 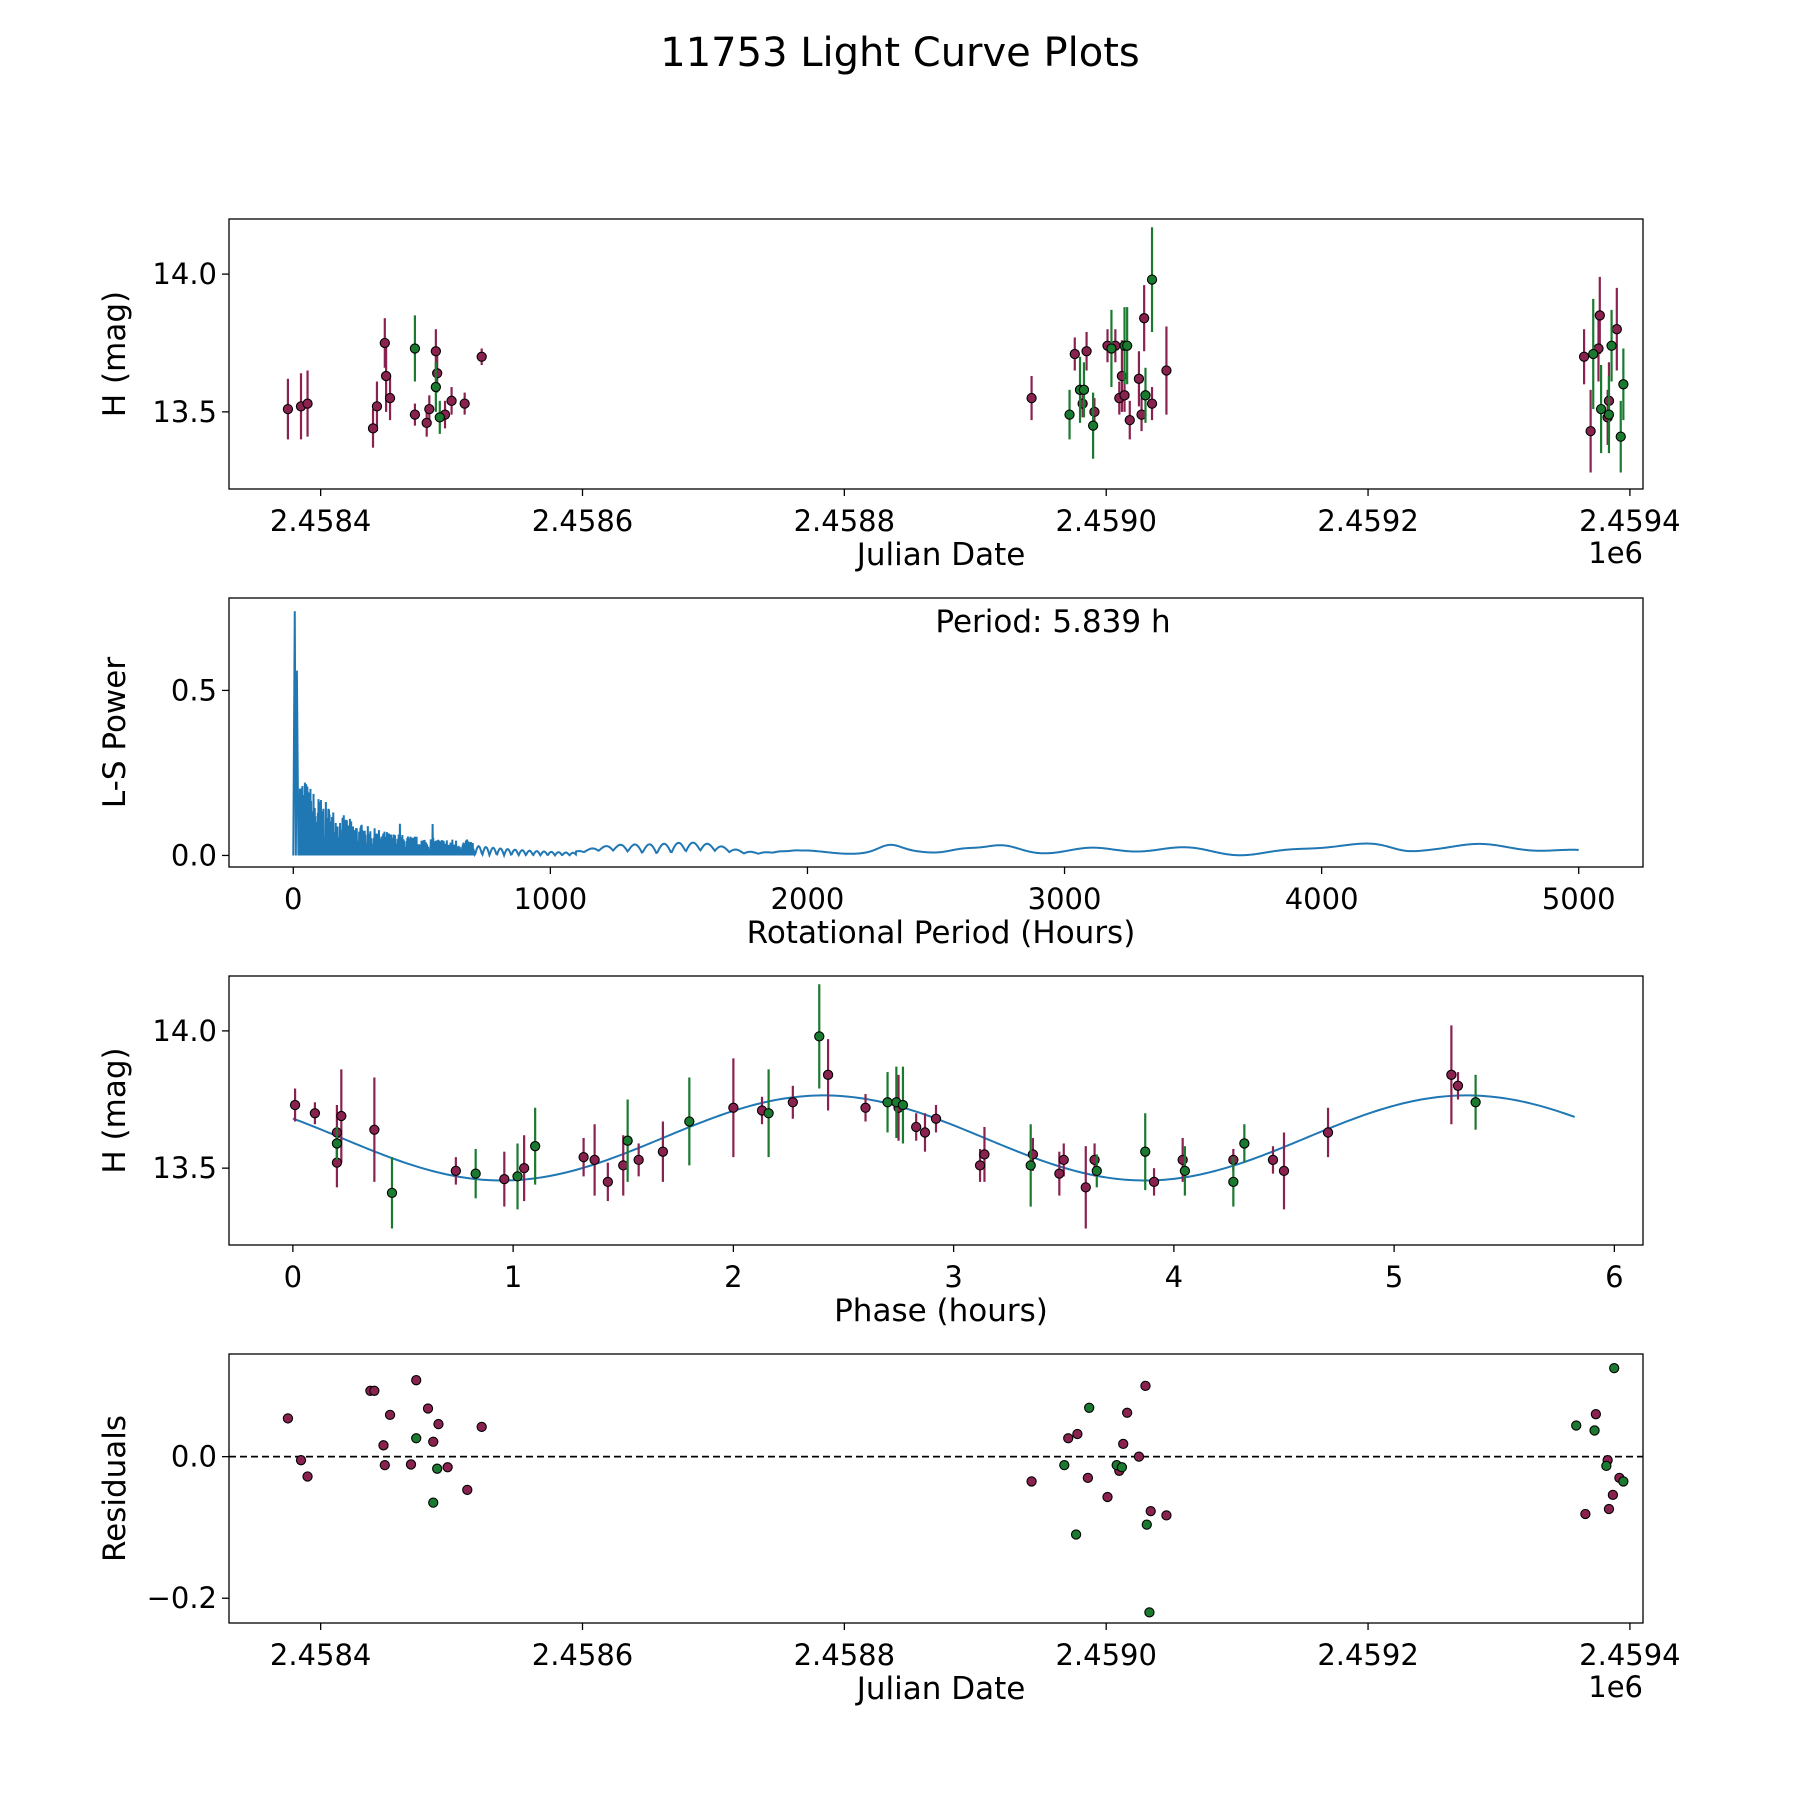 What do you see at coordinates (182, 1598) in the screenshot?
I see `y-tick-label: −0.2` at bounding box center [182, 1598].